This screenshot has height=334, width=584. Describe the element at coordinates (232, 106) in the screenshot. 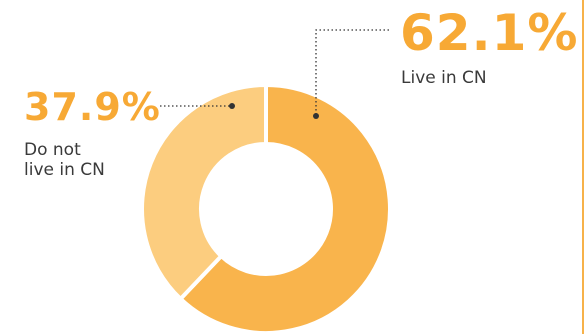

I see `leader-line-not-live-in-cn-dot` at that location.